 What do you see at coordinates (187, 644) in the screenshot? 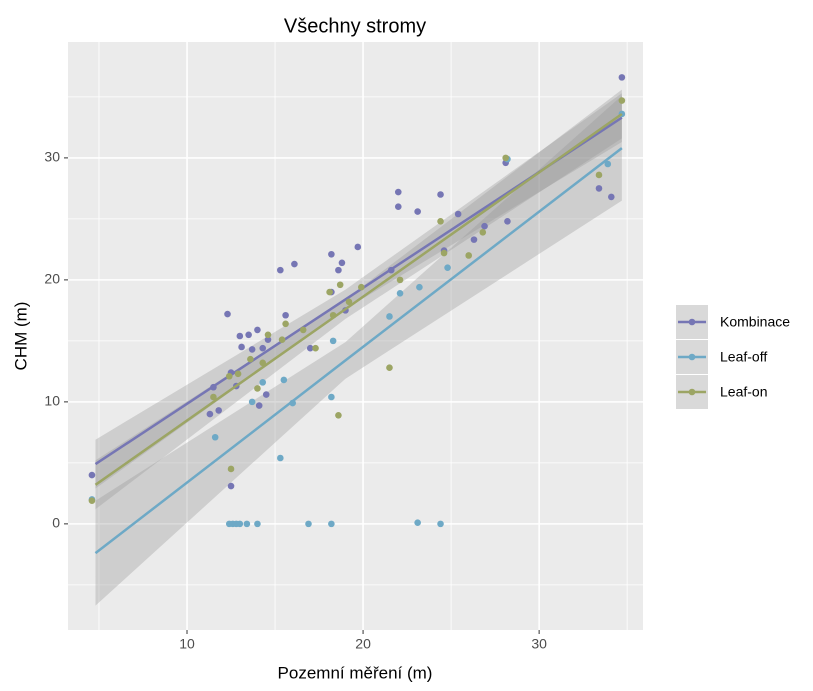
I see `x-tick-label: 10` at bounding box center [187, 644].